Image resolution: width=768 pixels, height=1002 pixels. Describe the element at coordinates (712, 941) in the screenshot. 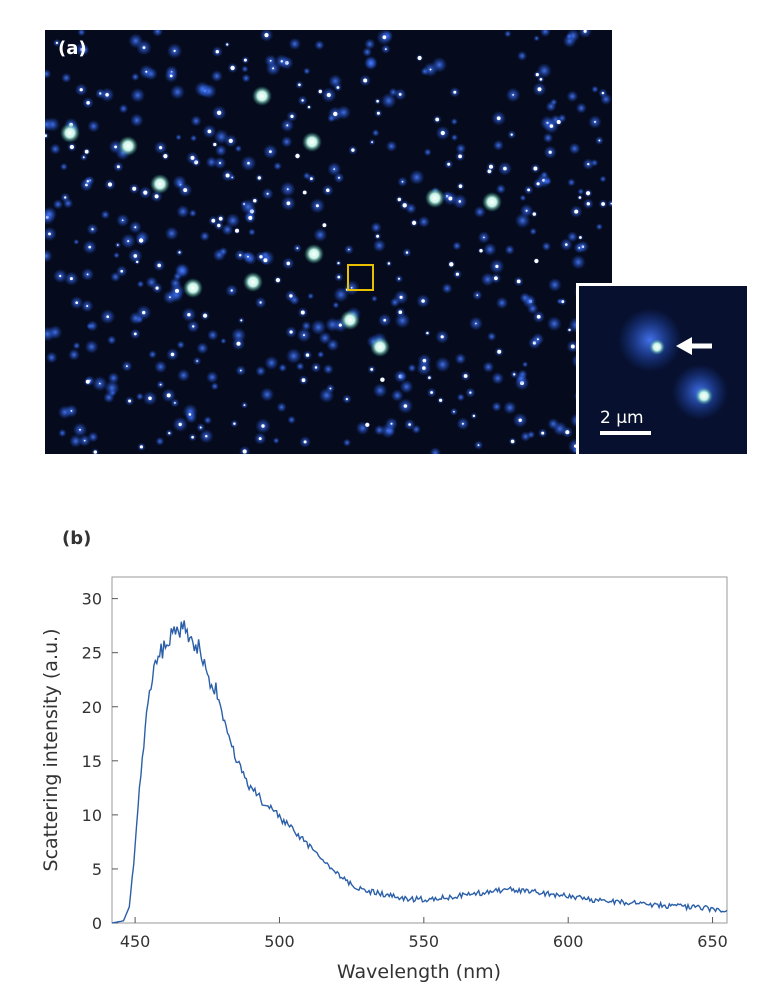

I see `x-tick-label: 650` at that location.